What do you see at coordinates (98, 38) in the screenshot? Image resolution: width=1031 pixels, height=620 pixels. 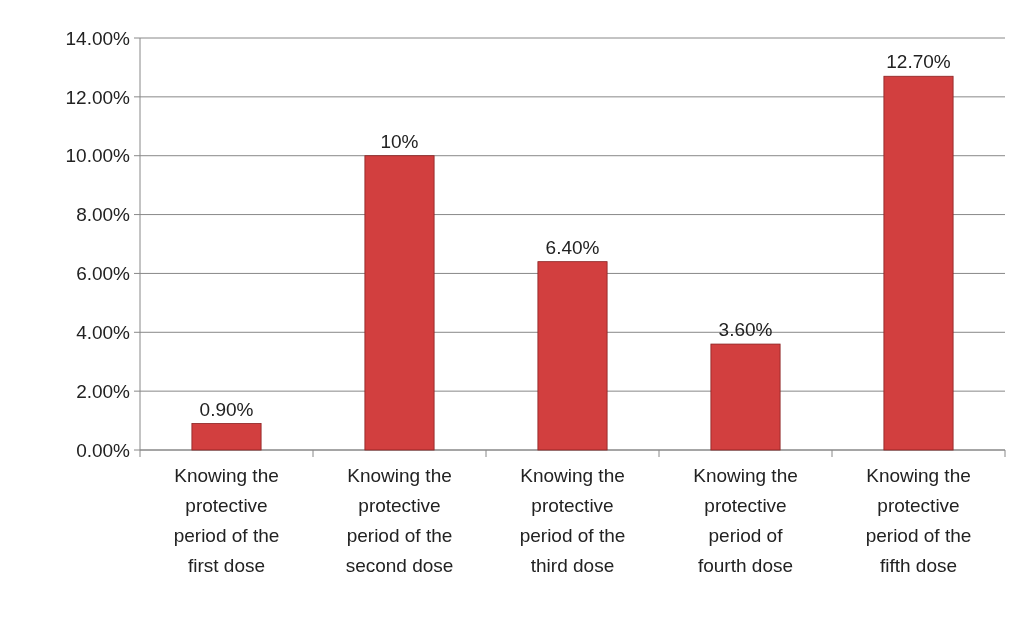 I see `y-tick-label: 14.00%` at bounding box center [98, 38].